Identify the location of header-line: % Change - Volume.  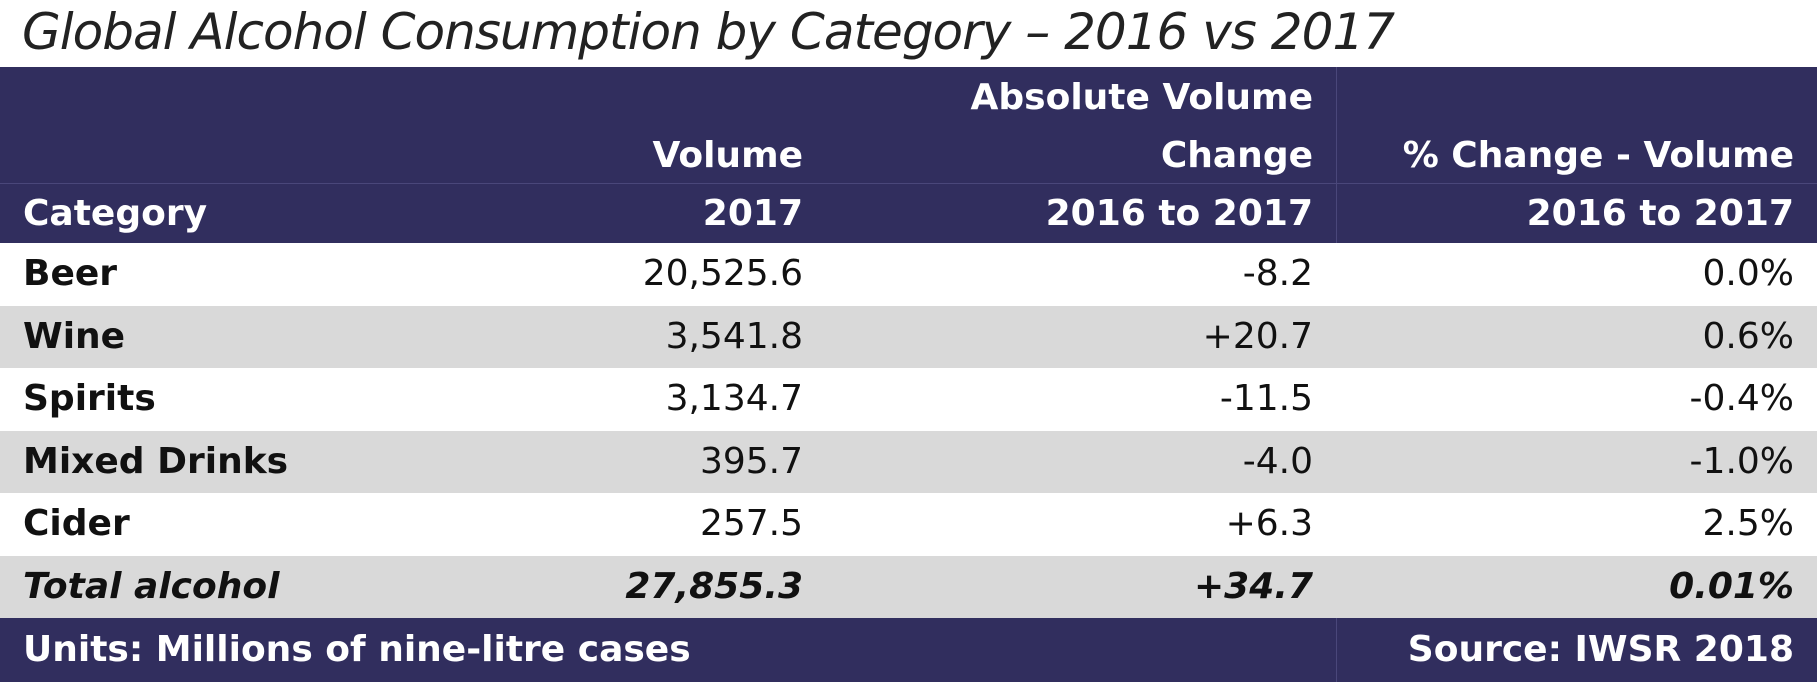
(1598, 155).